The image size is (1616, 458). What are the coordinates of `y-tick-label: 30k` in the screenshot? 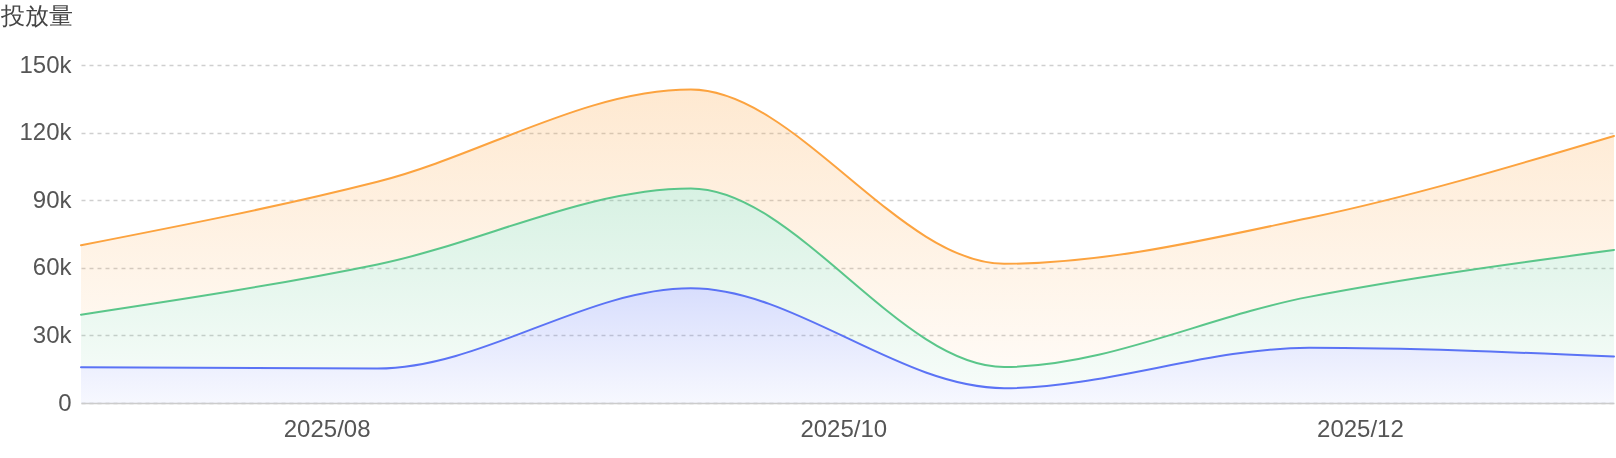 It's located at (52, 334).